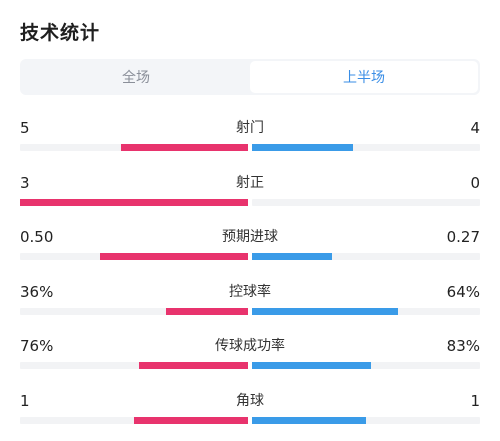 This screenshot has height=441, width=500. What do you see at coordinates (250, 237) in the screenshot?
I see `stat-values: 0.50 0.27` at bounding box center [250, 237].